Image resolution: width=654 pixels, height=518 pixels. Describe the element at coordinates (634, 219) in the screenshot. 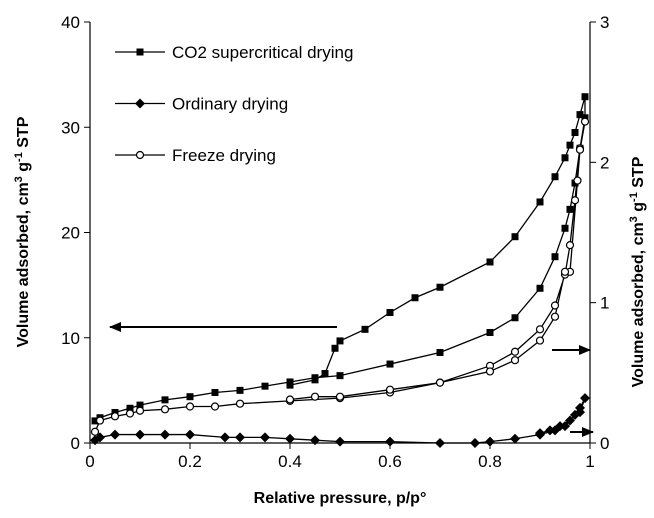

I see `label-sup: 3` at that location.